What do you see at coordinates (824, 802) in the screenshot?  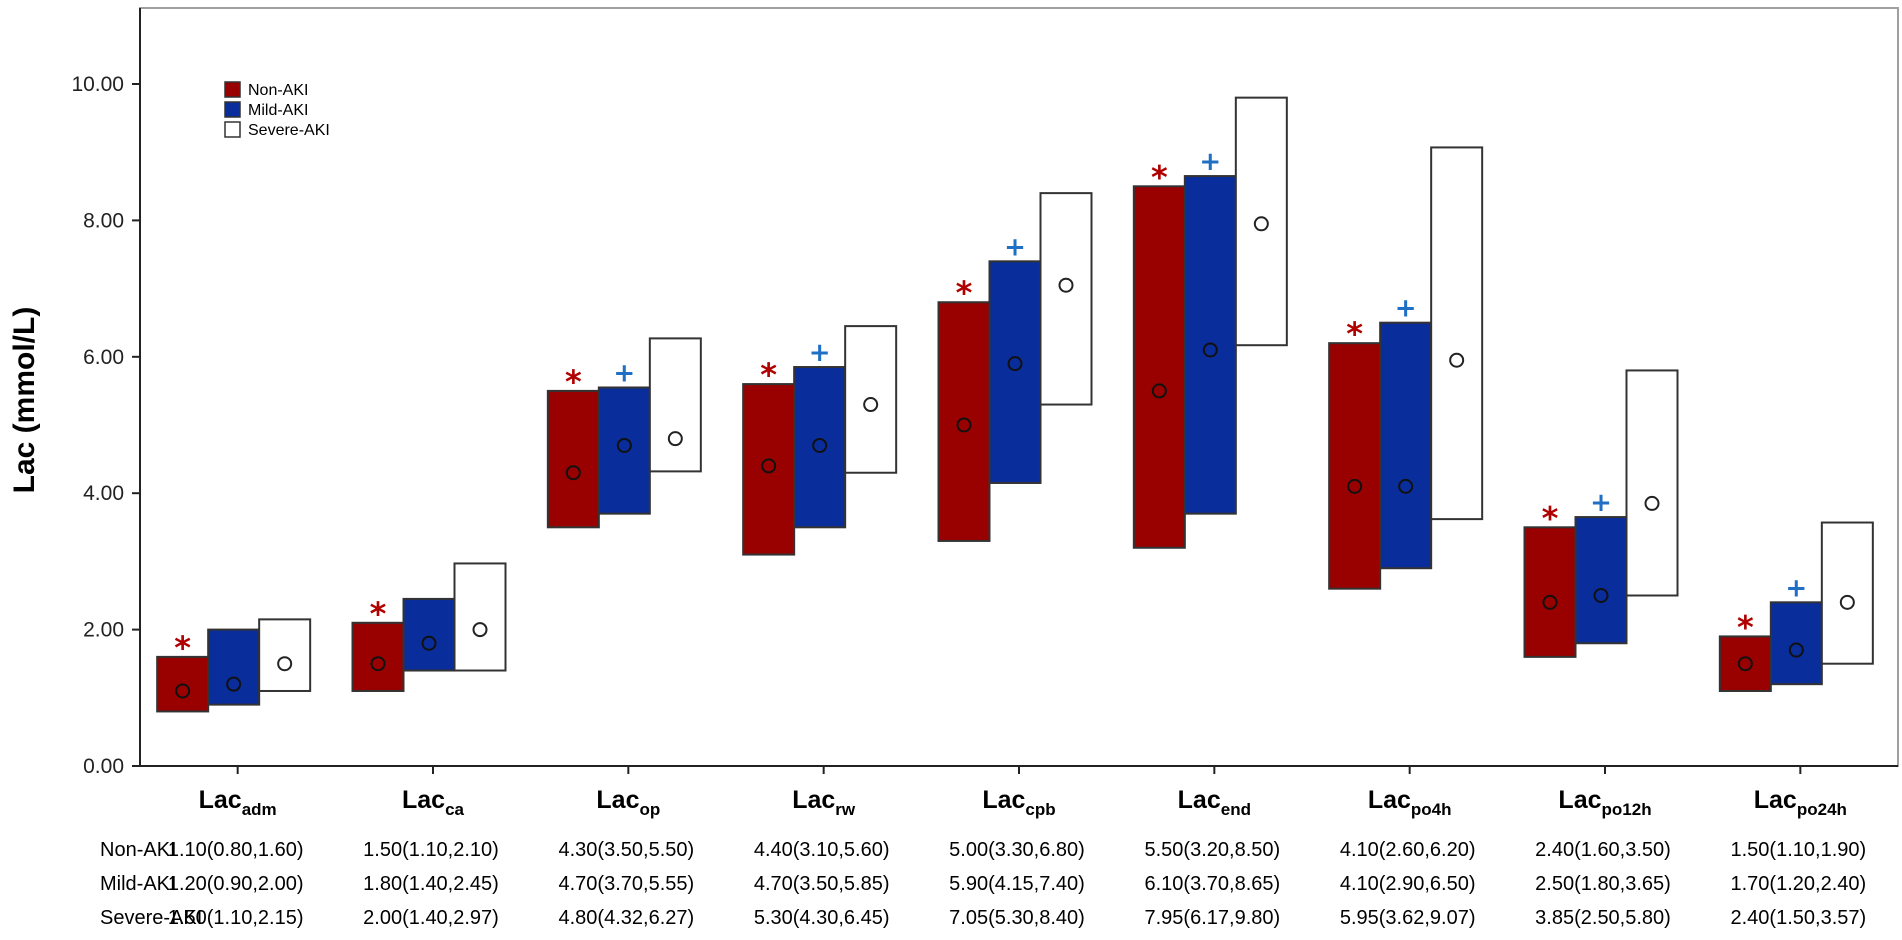 I see `x-category-label: Lacrw` at bounding box center [824, 802].